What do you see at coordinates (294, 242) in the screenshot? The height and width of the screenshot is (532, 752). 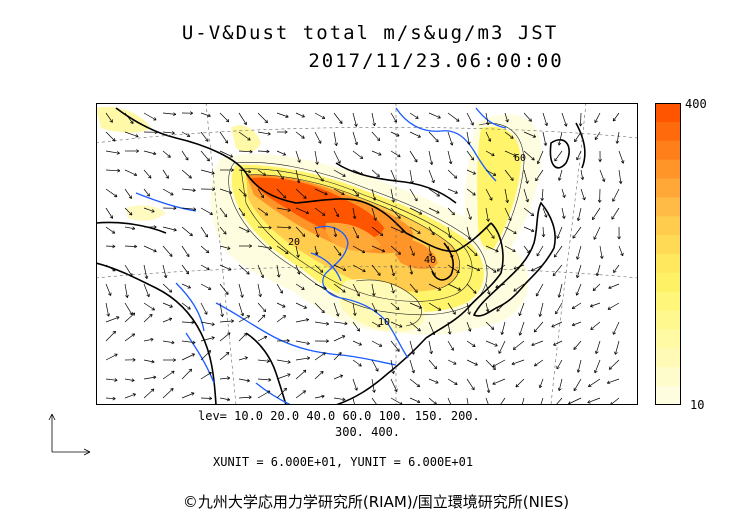 I see `contour-label-20: 20` at bounding box center [294, 242].